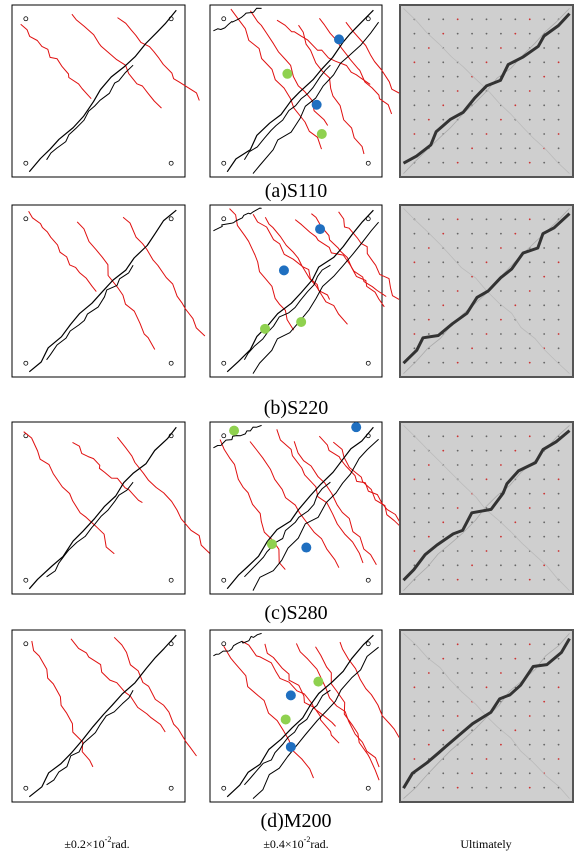  Describe the element at coordinates (84, 844) in the screenshot. I see `label-part: ±0.2×10` at that location.